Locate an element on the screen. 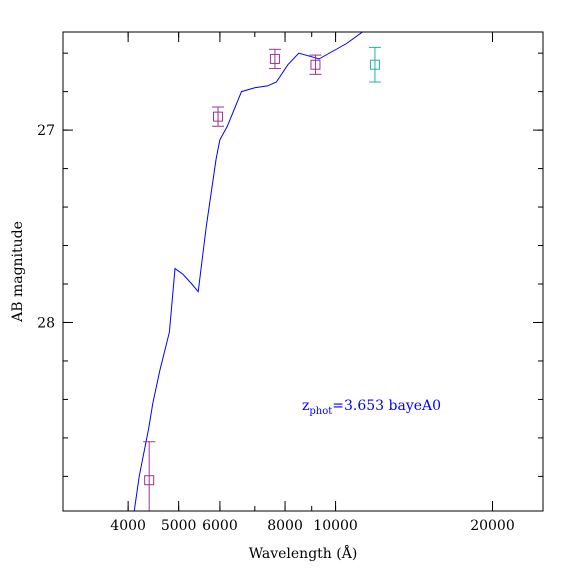 Image resolution: width=574 pixels, height=574 pixels. photometric-redshift-annotation: zphot=3.653 bayeA0 is located at coordinates (371, 407).